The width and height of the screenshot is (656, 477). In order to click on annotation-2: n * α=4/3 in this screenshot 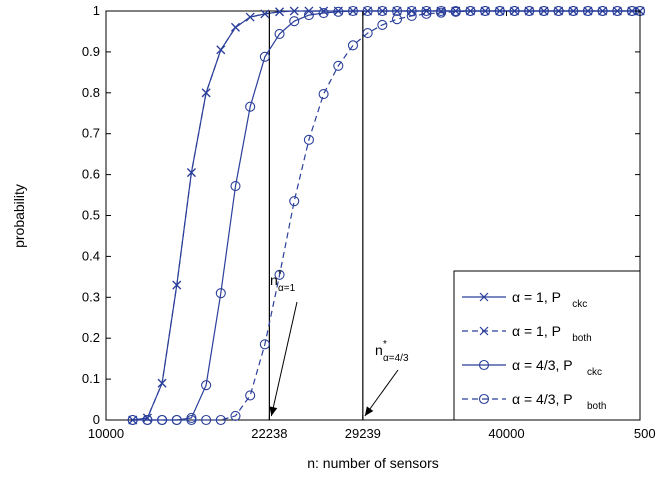, I will do `click(386, 378)`.